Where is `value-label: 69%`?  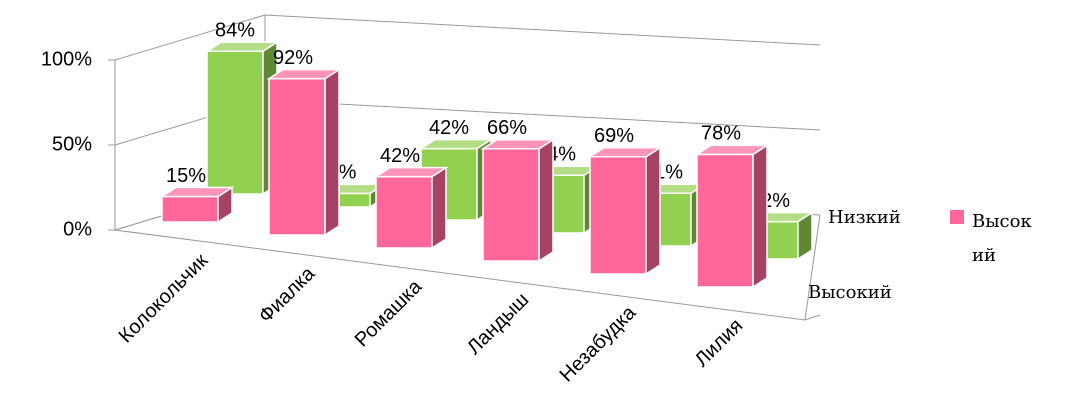 value-label: 69% is located at coordinates (614, 136).